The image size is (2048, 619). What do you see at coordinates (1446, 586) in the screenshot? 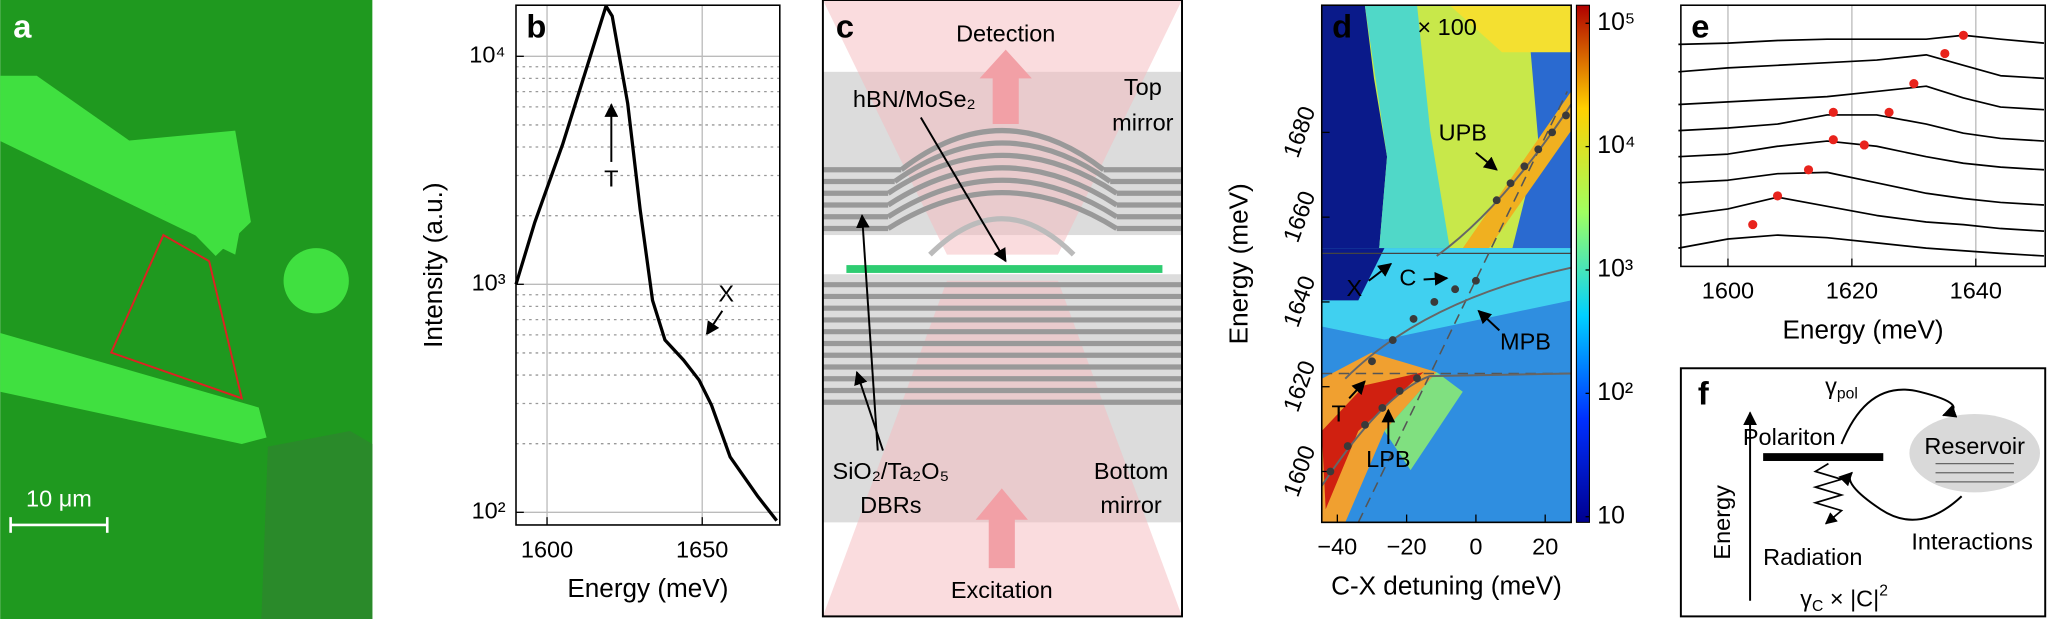
I see `x-axis-label: C-X detuning (meV)` at bounding box center [1446, 586].